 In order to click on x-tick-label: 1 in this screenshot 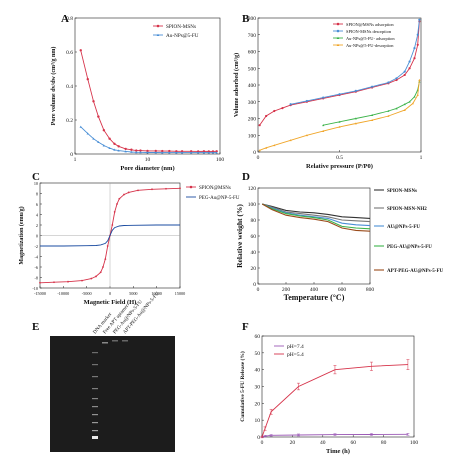, I will do `click(75, 160)`.